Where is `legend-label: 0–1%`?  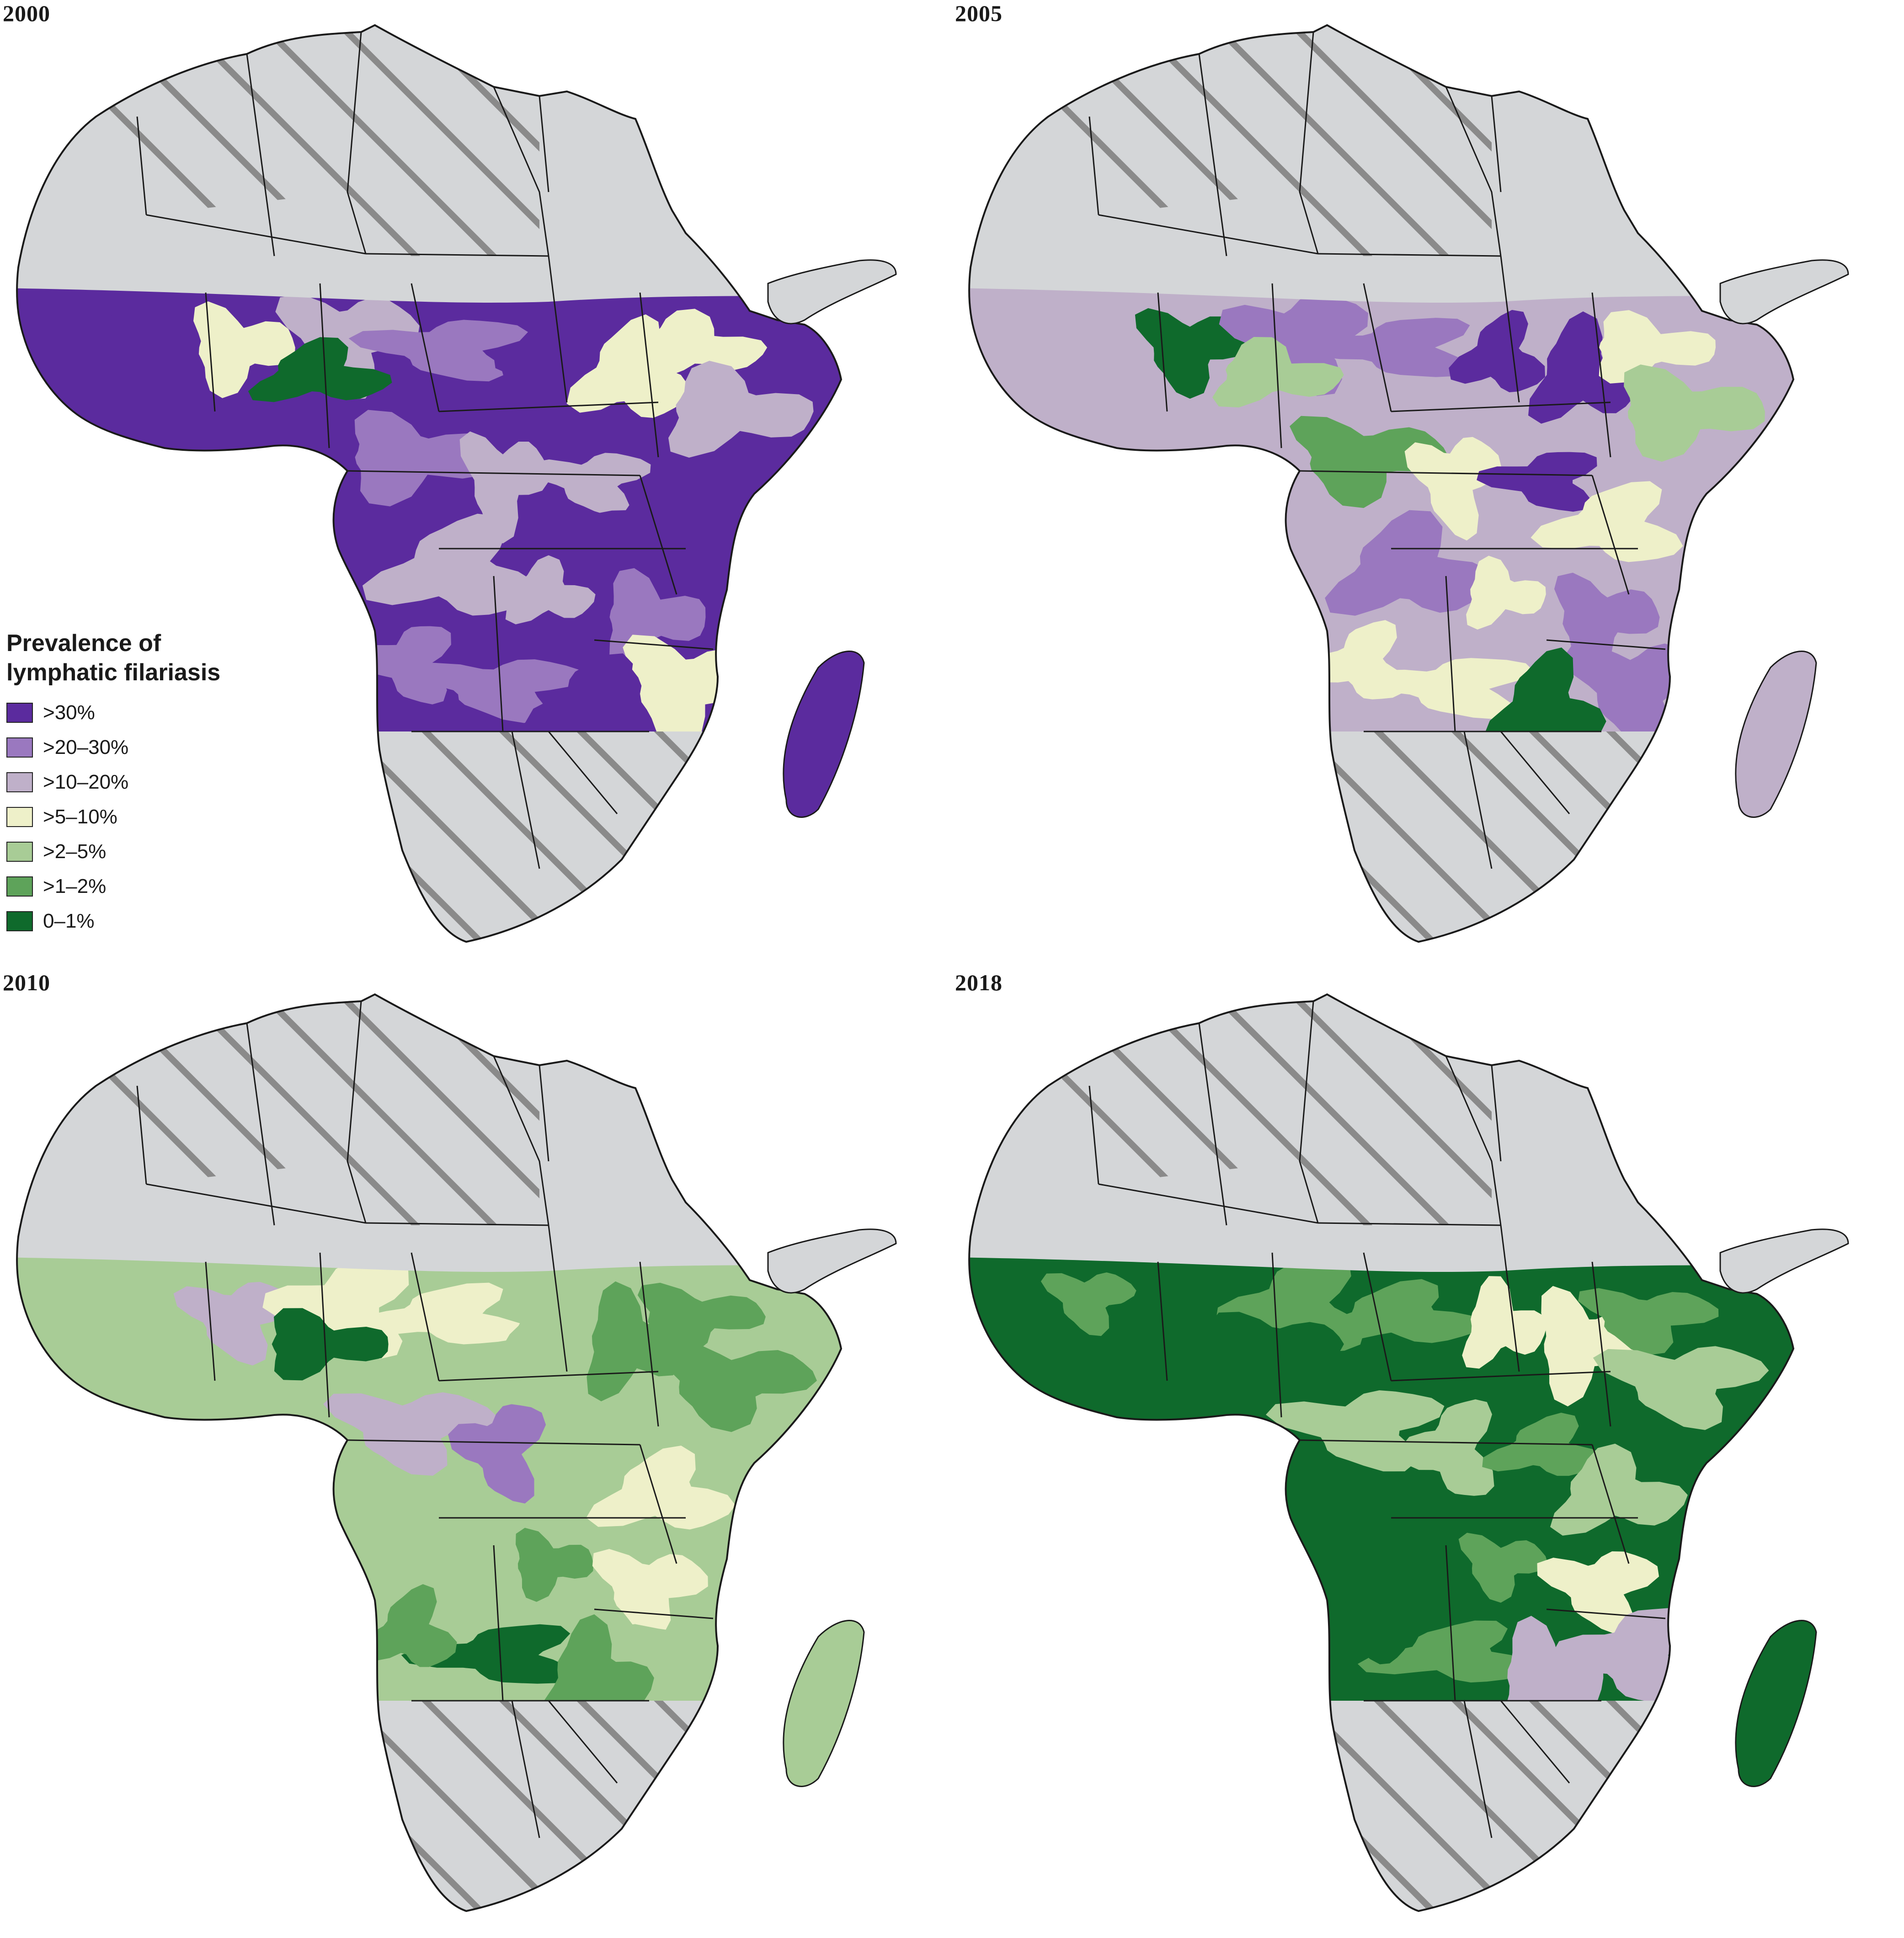 legend-label: 0–1% is located at coordinates (69, 921).